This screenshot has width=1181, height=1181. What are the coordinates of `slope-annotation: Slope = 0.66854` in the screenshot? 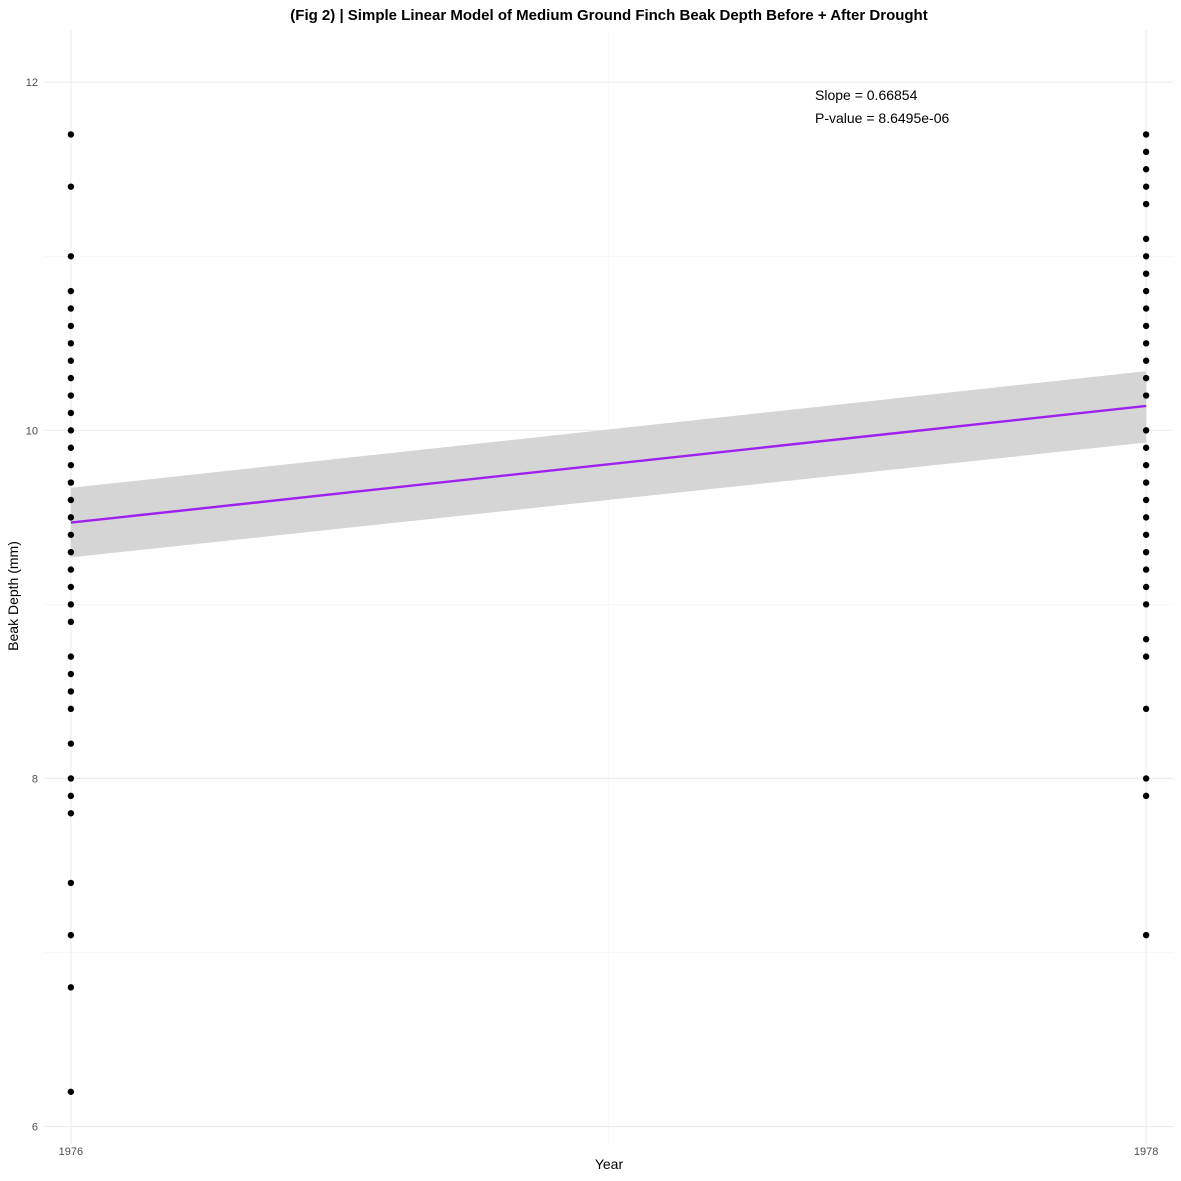 It's located at (866, 95).